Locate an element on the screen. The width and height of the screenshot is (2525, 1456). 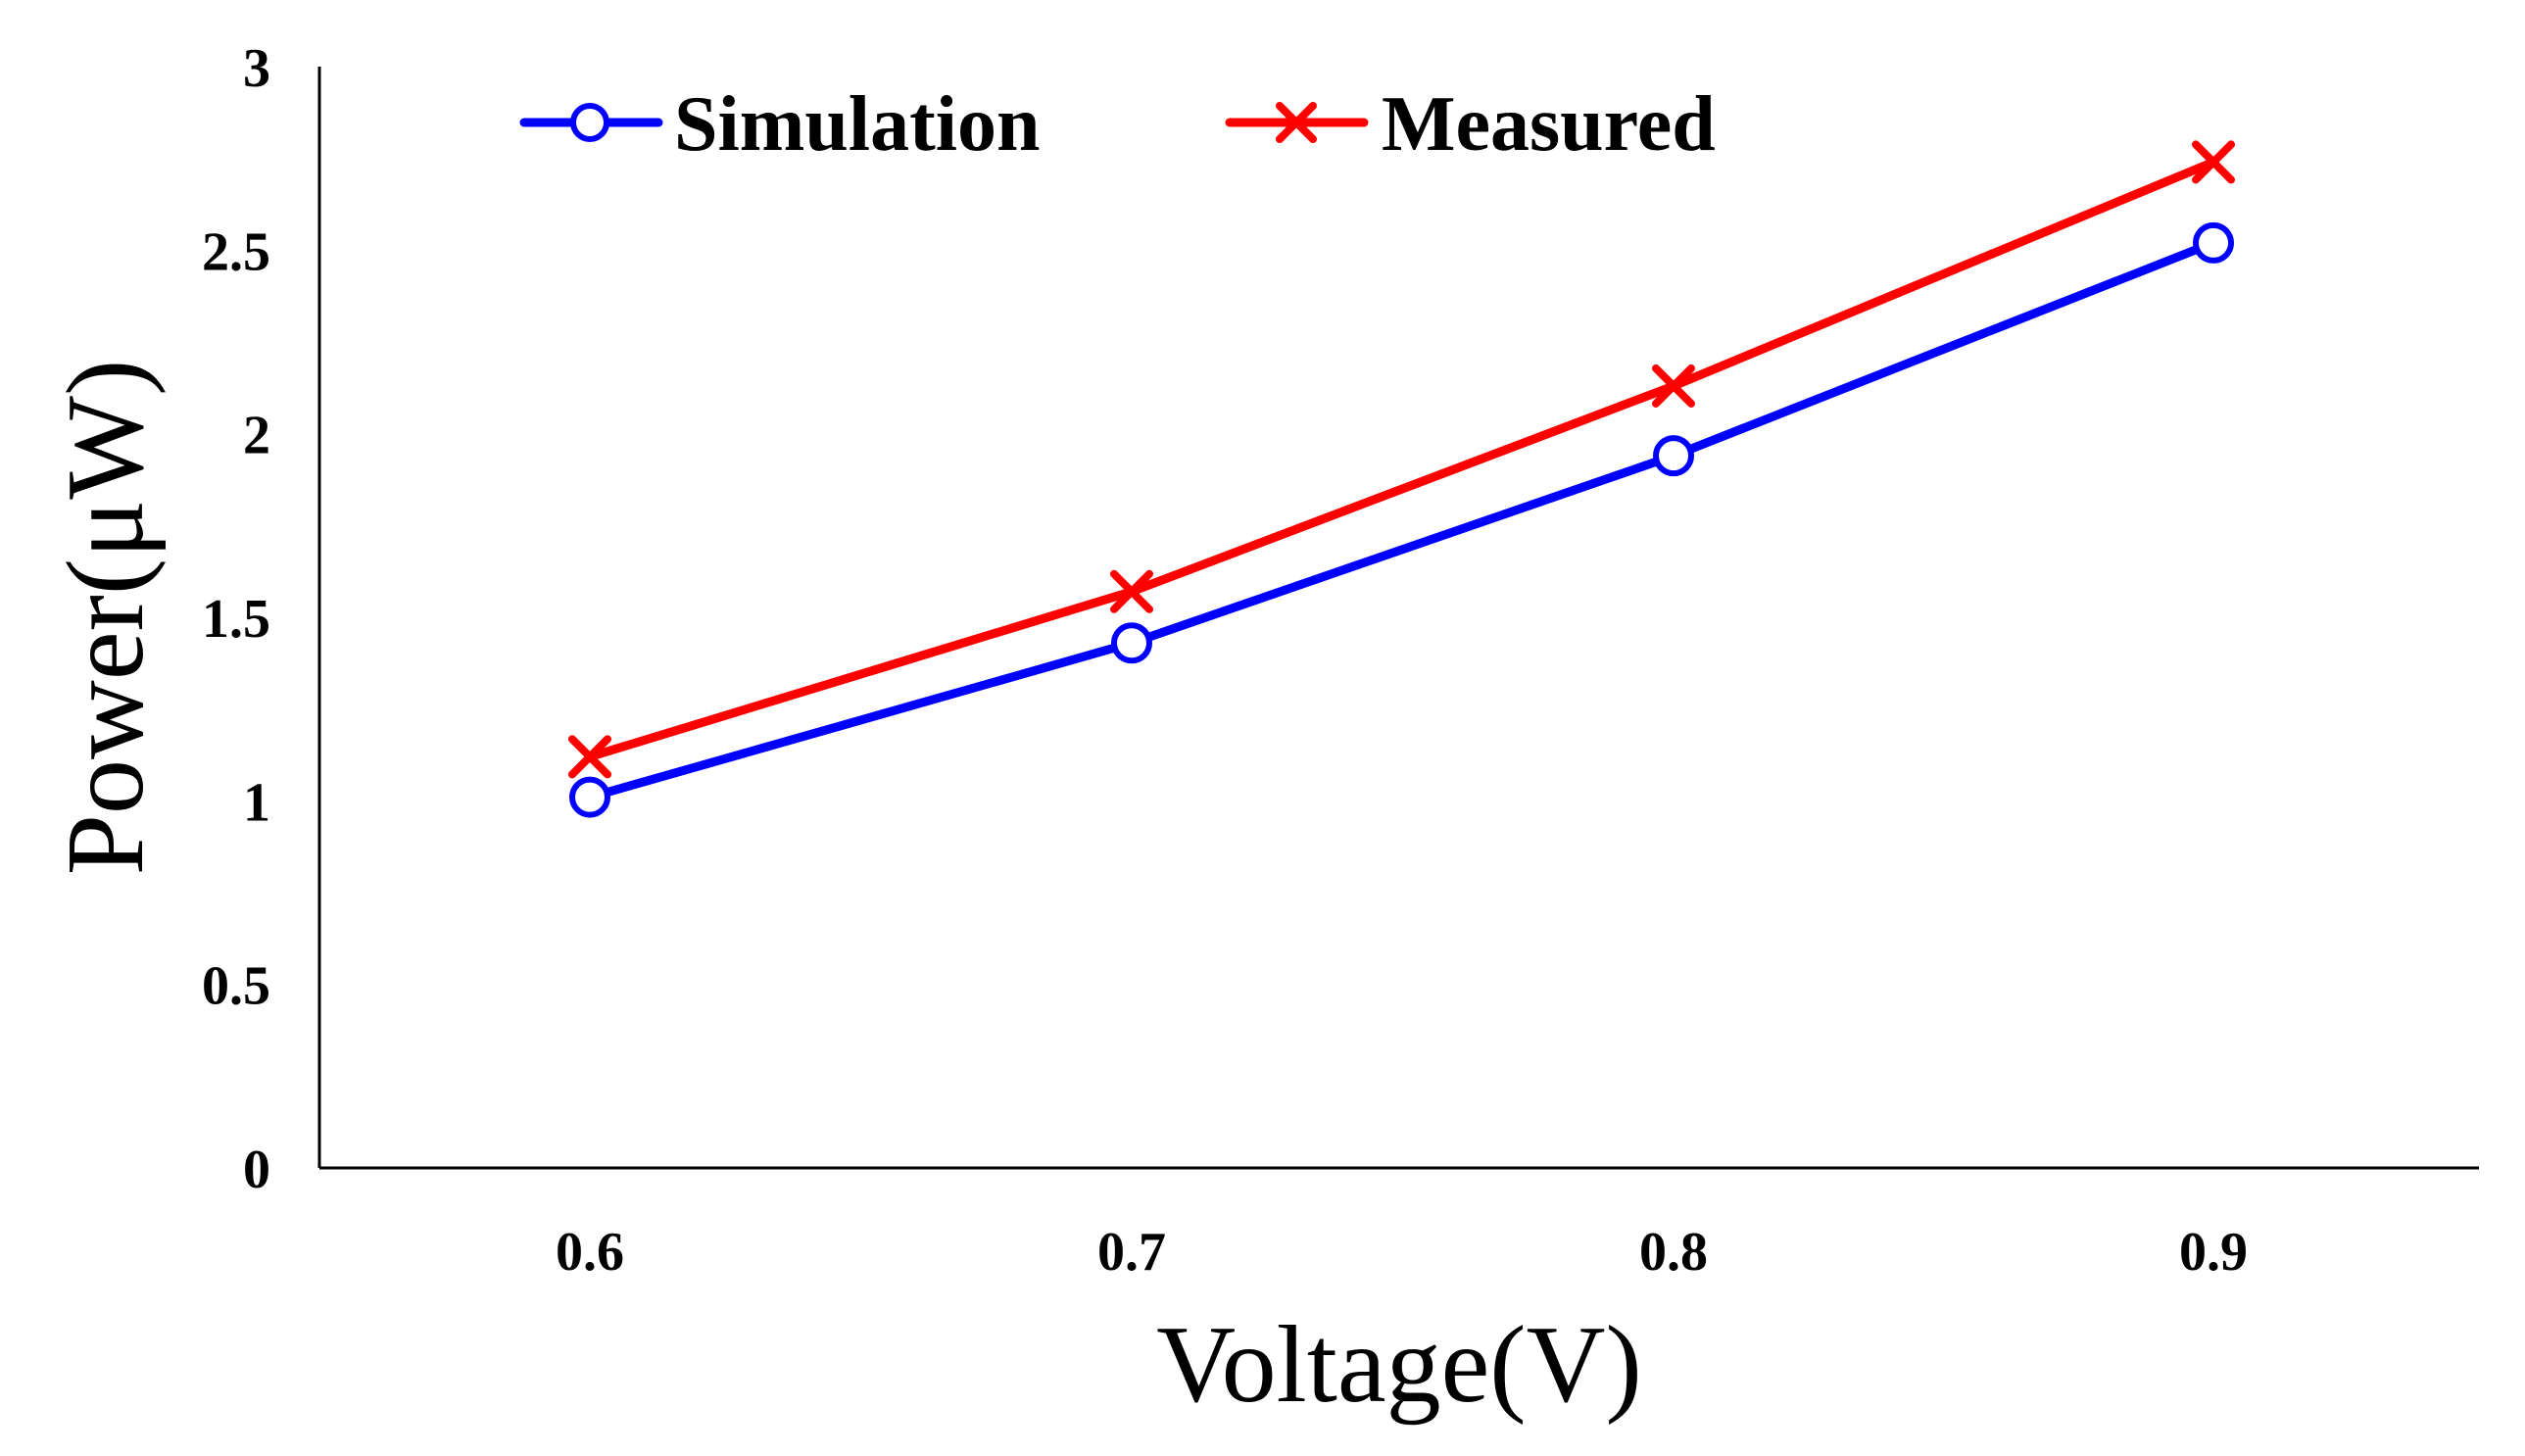
legend-label: Measured is located at coordinates (1549, 124).